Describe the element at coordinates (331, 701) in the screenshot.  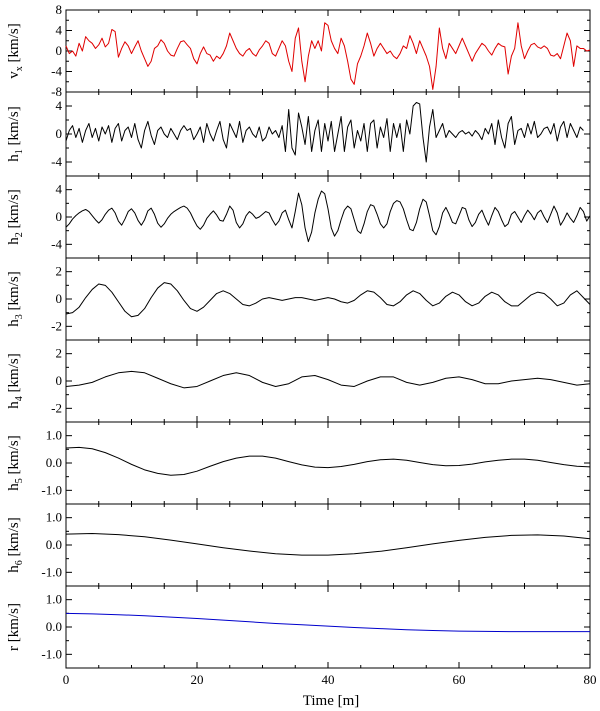
I see `x-axis-title: Time [m]` at that location.